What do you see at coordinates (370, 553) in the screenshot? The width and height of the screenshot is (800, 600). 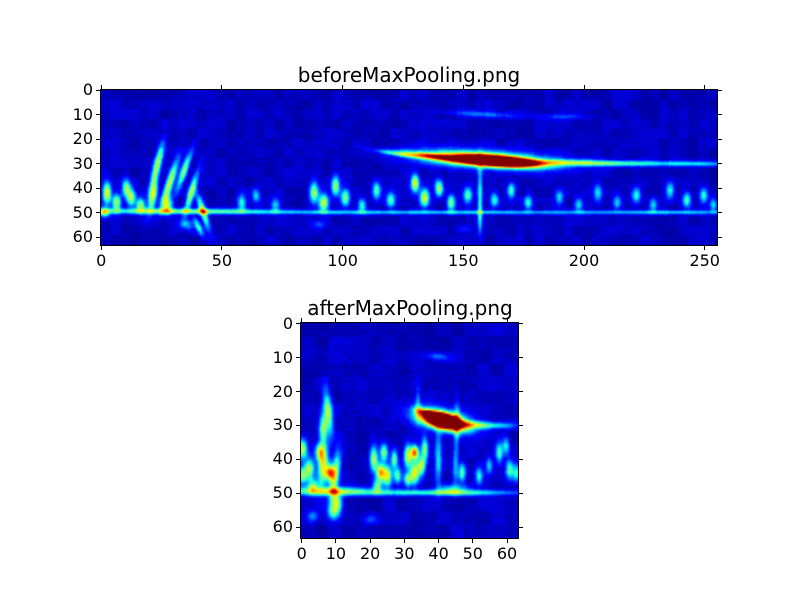 I see `x-tick-label: 20` at bounding box center [370, 553].